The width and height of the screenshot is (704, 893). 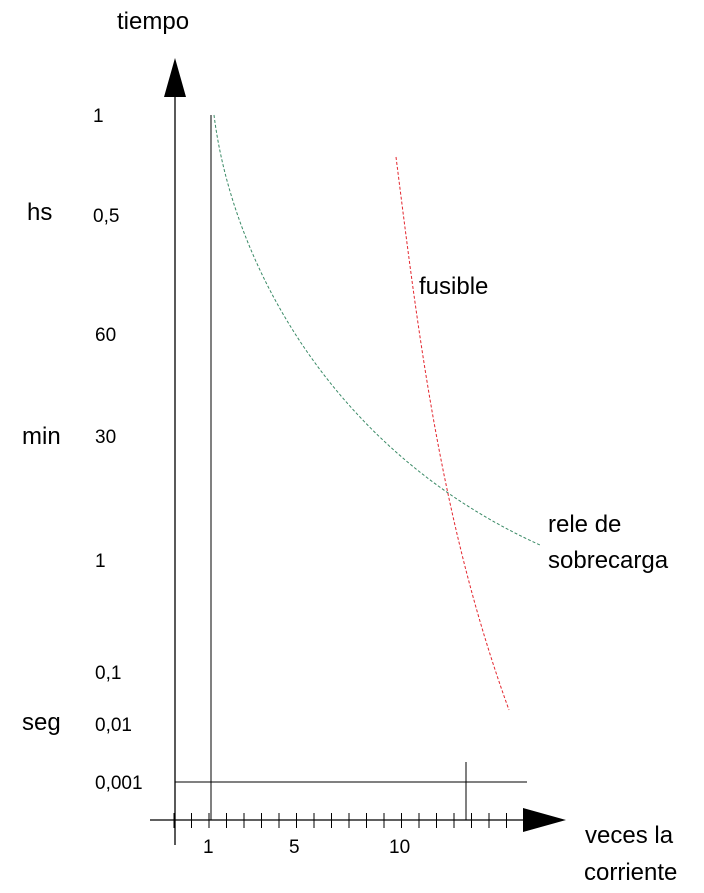 I want to click on x-tick-label: 10, so click(x=399, y=847).